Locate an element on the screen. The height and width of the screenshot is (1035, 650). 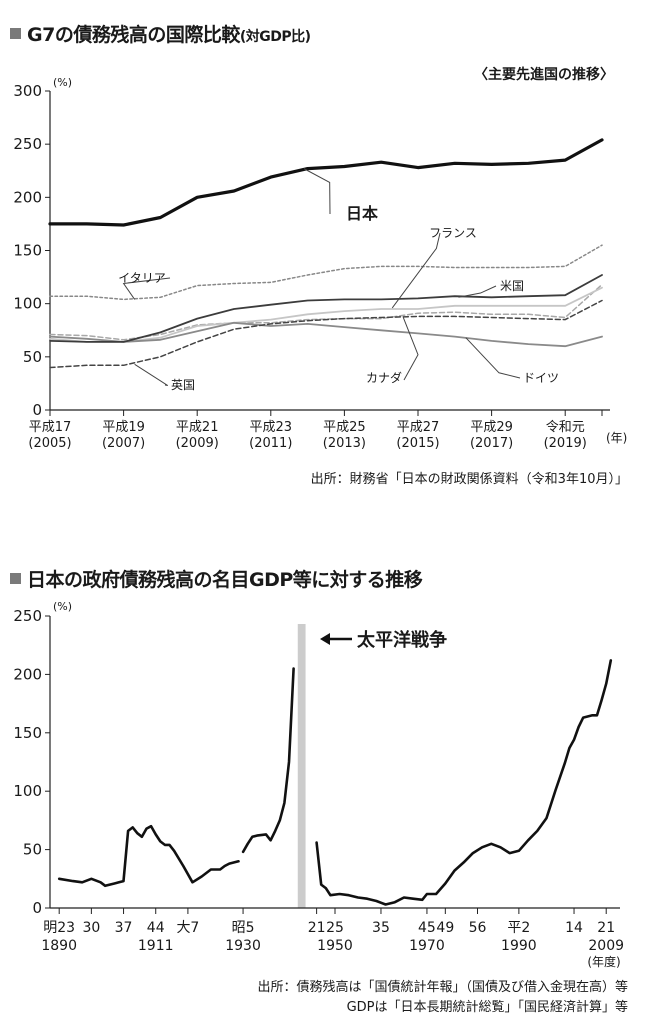
chart1-series-label: カナダ is located at coordinates (384, 377).